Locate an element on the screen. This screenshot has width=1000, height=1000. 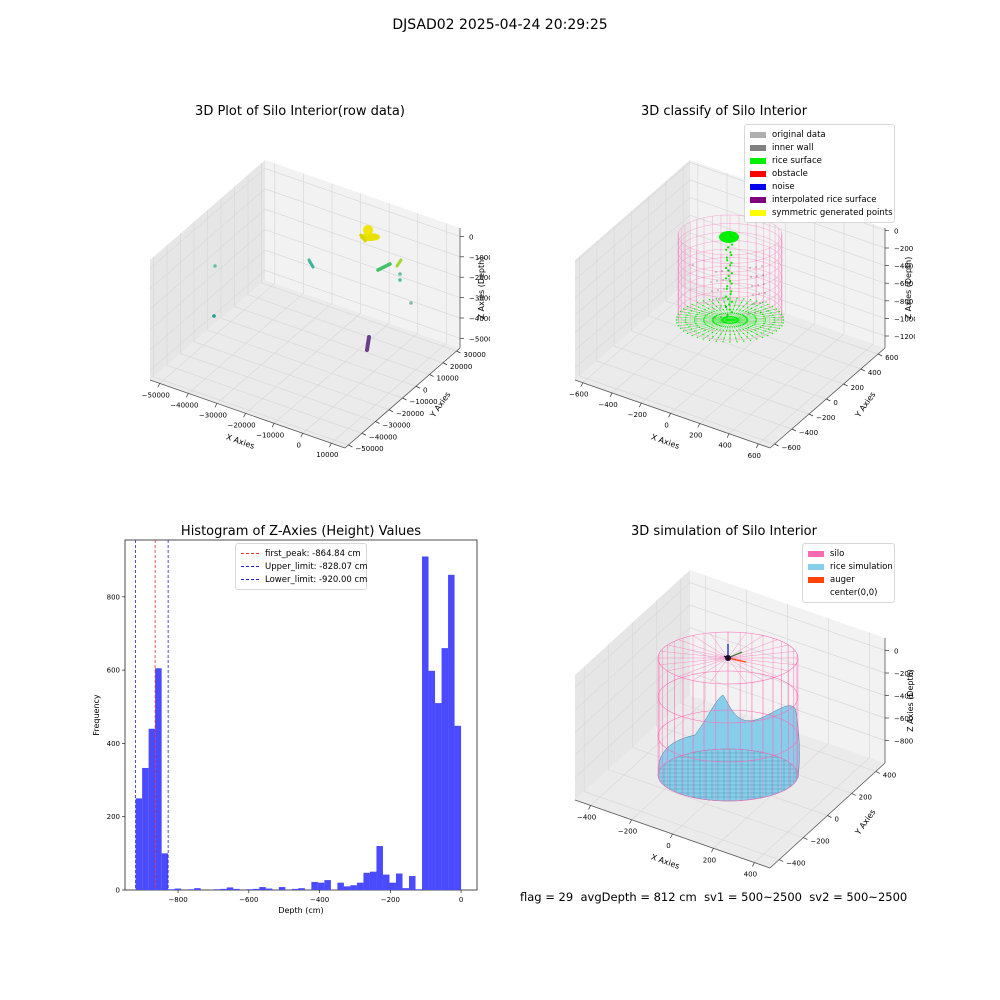
plot2-grid-y is located at coordinates (728, 305).